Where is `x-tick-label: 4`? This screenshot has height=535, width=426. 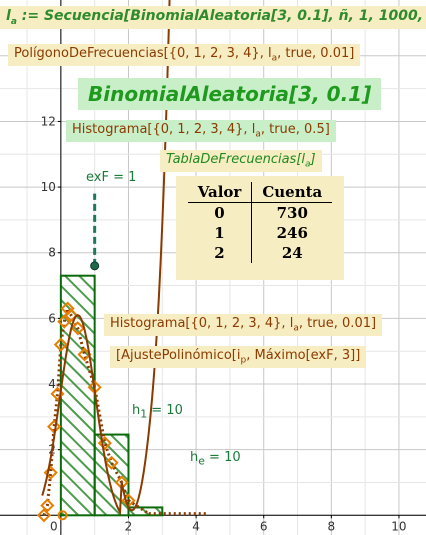
x-tick-label: 4 is located at coordinates (196, 526).